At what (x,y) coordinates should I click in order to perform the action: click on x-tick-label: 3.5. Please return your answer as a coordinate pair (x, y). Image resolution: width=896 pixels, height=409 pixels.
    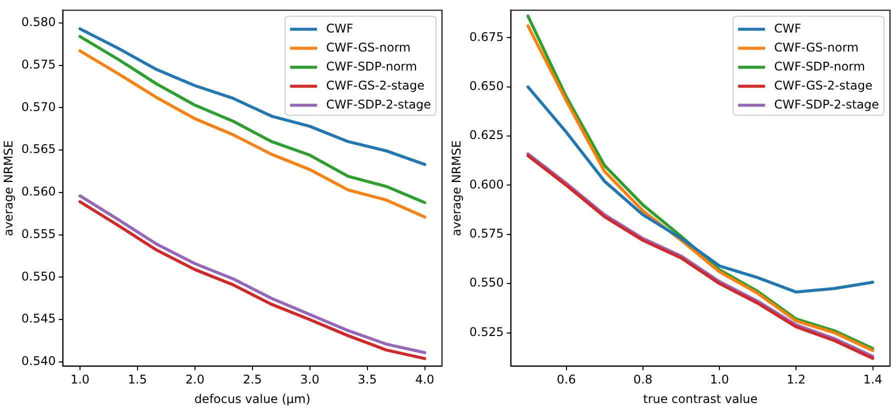
    Looking at the image, I should click on (367, 379).